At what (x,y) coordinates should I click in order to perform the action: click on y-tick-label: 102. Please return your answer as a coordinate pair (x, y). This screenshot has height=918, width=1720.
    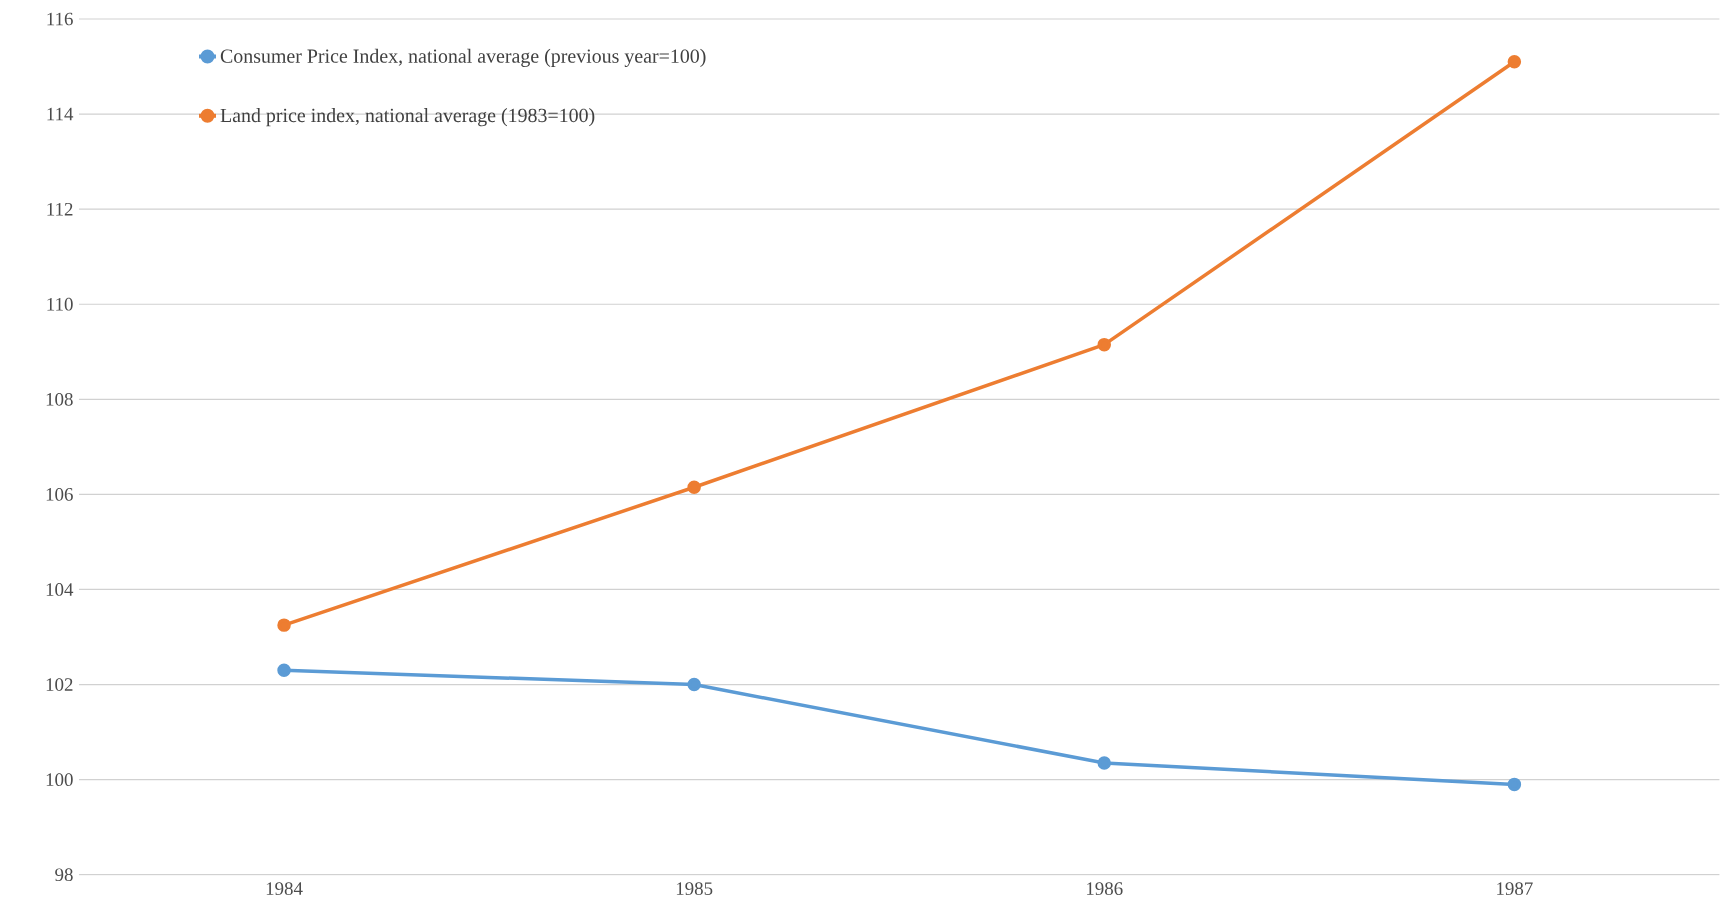
    Looking at the image, I should click on (59, 685).